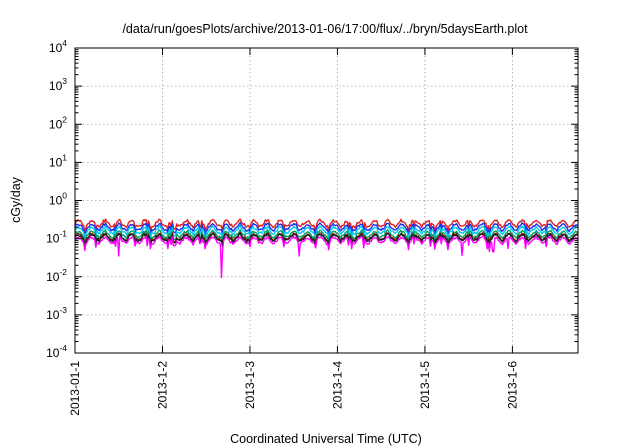 The image size is (640, 448). Describe the element at coordinates (56, 313) in the screenshot. I see `y-tick-label: 10⁻³` at that location.